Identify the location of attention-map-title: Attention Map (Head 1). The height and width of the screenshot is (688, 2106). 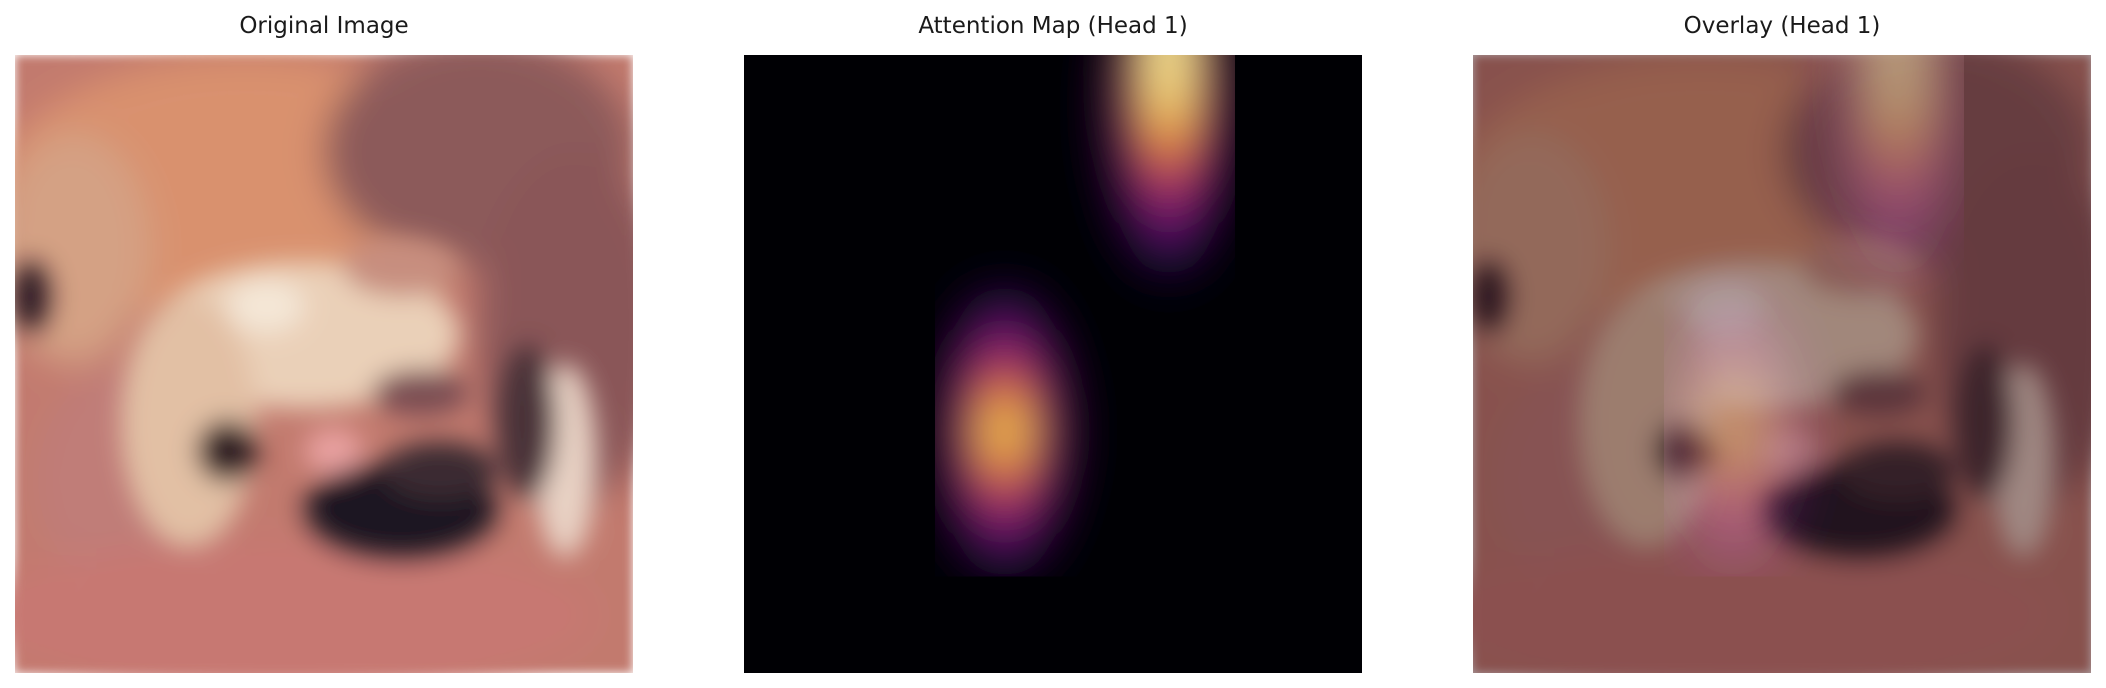
(1053, 26).